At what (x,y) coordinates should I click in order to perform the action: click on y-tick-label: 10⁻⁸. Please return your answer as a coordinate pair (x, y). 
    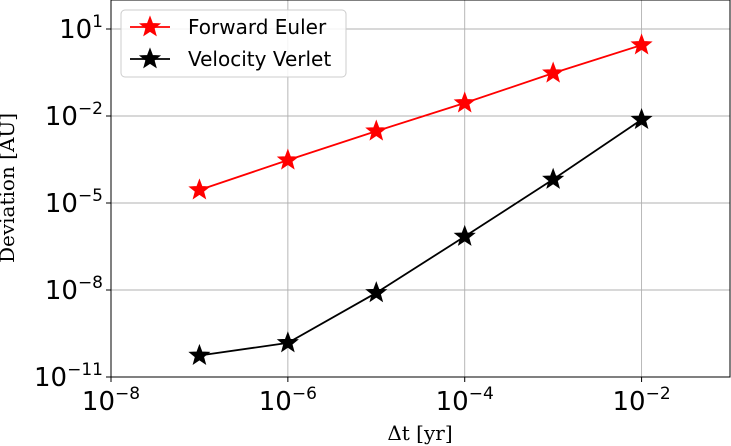
    Looking at the image, I should click on (74, 289).